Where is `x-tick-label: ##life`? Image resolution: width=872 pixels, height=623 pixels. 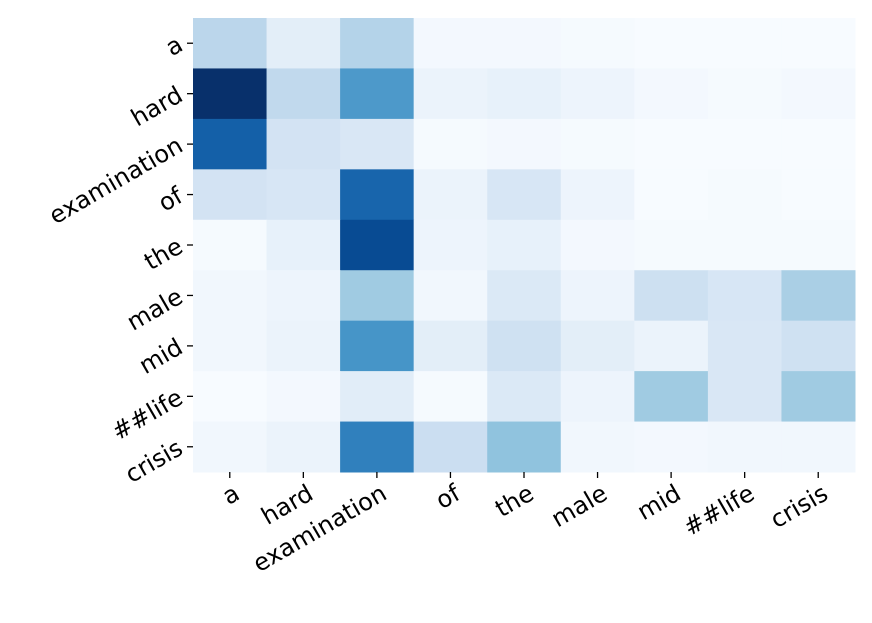
x-tick-label: ##life is located at coordinates (719, 510).